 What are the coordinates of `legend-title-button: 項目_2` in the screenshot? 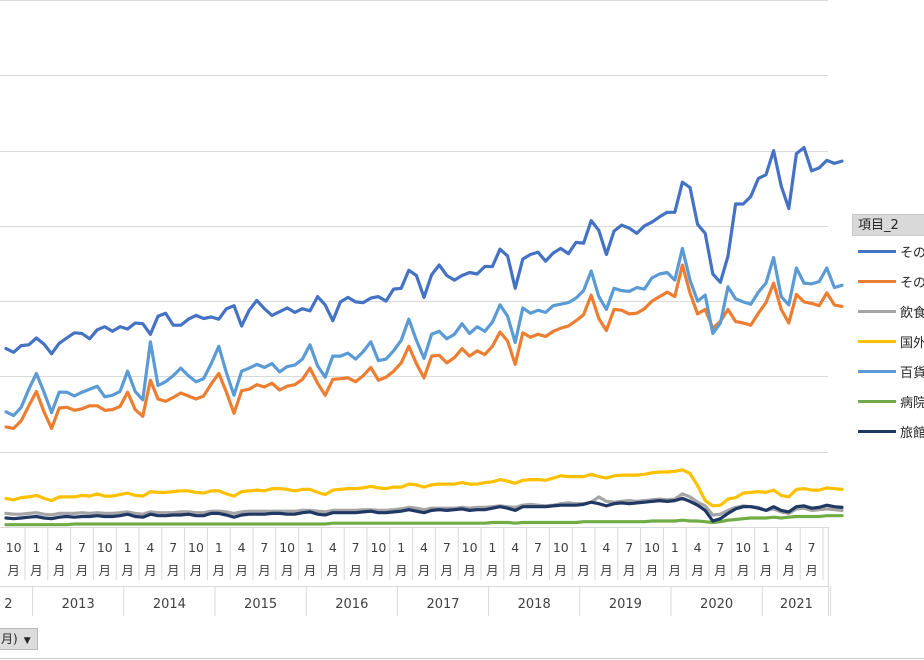 It's located at (888, 225).